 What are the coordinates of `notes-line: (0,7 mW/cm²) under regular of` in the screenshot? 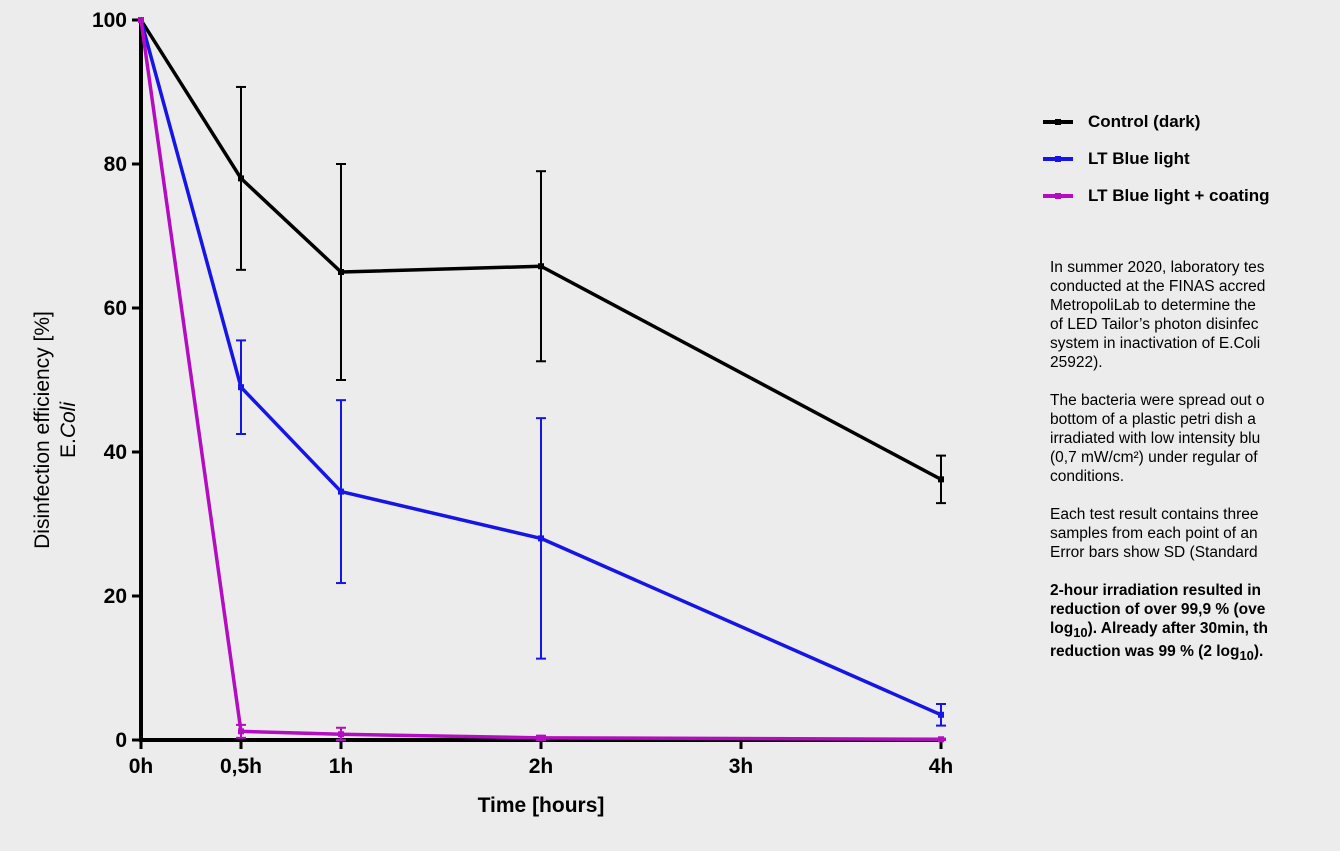 It's located at (1154, 457).